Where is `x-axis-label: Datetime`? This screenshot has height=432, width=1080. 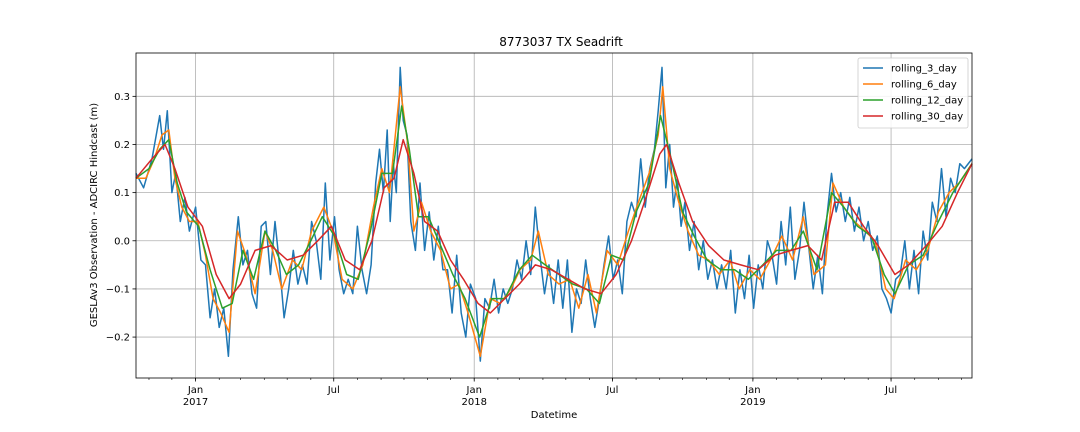
x-axis-label: Datetime is located at coordinates (554, 415).